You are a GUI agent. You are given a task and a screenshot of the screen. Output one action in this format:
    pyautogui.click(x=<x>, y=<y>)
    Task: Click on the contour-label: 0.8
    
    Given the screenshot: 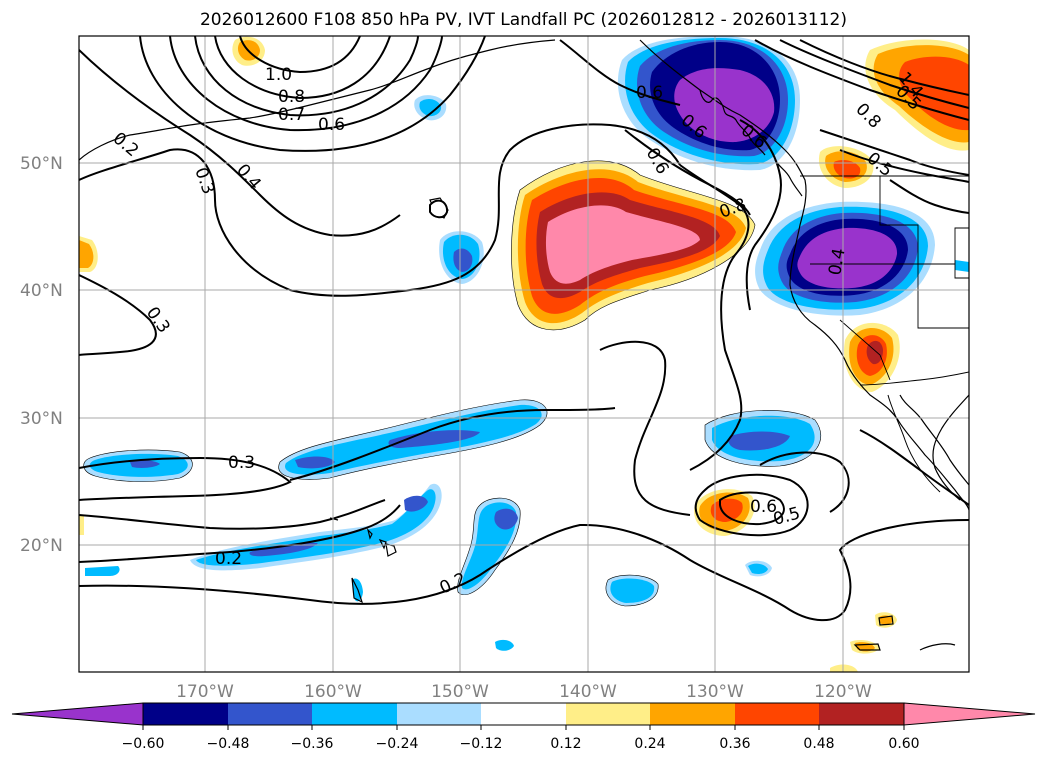 What is the action you would take?
    pyautogui.click(x=291, y=97)
    